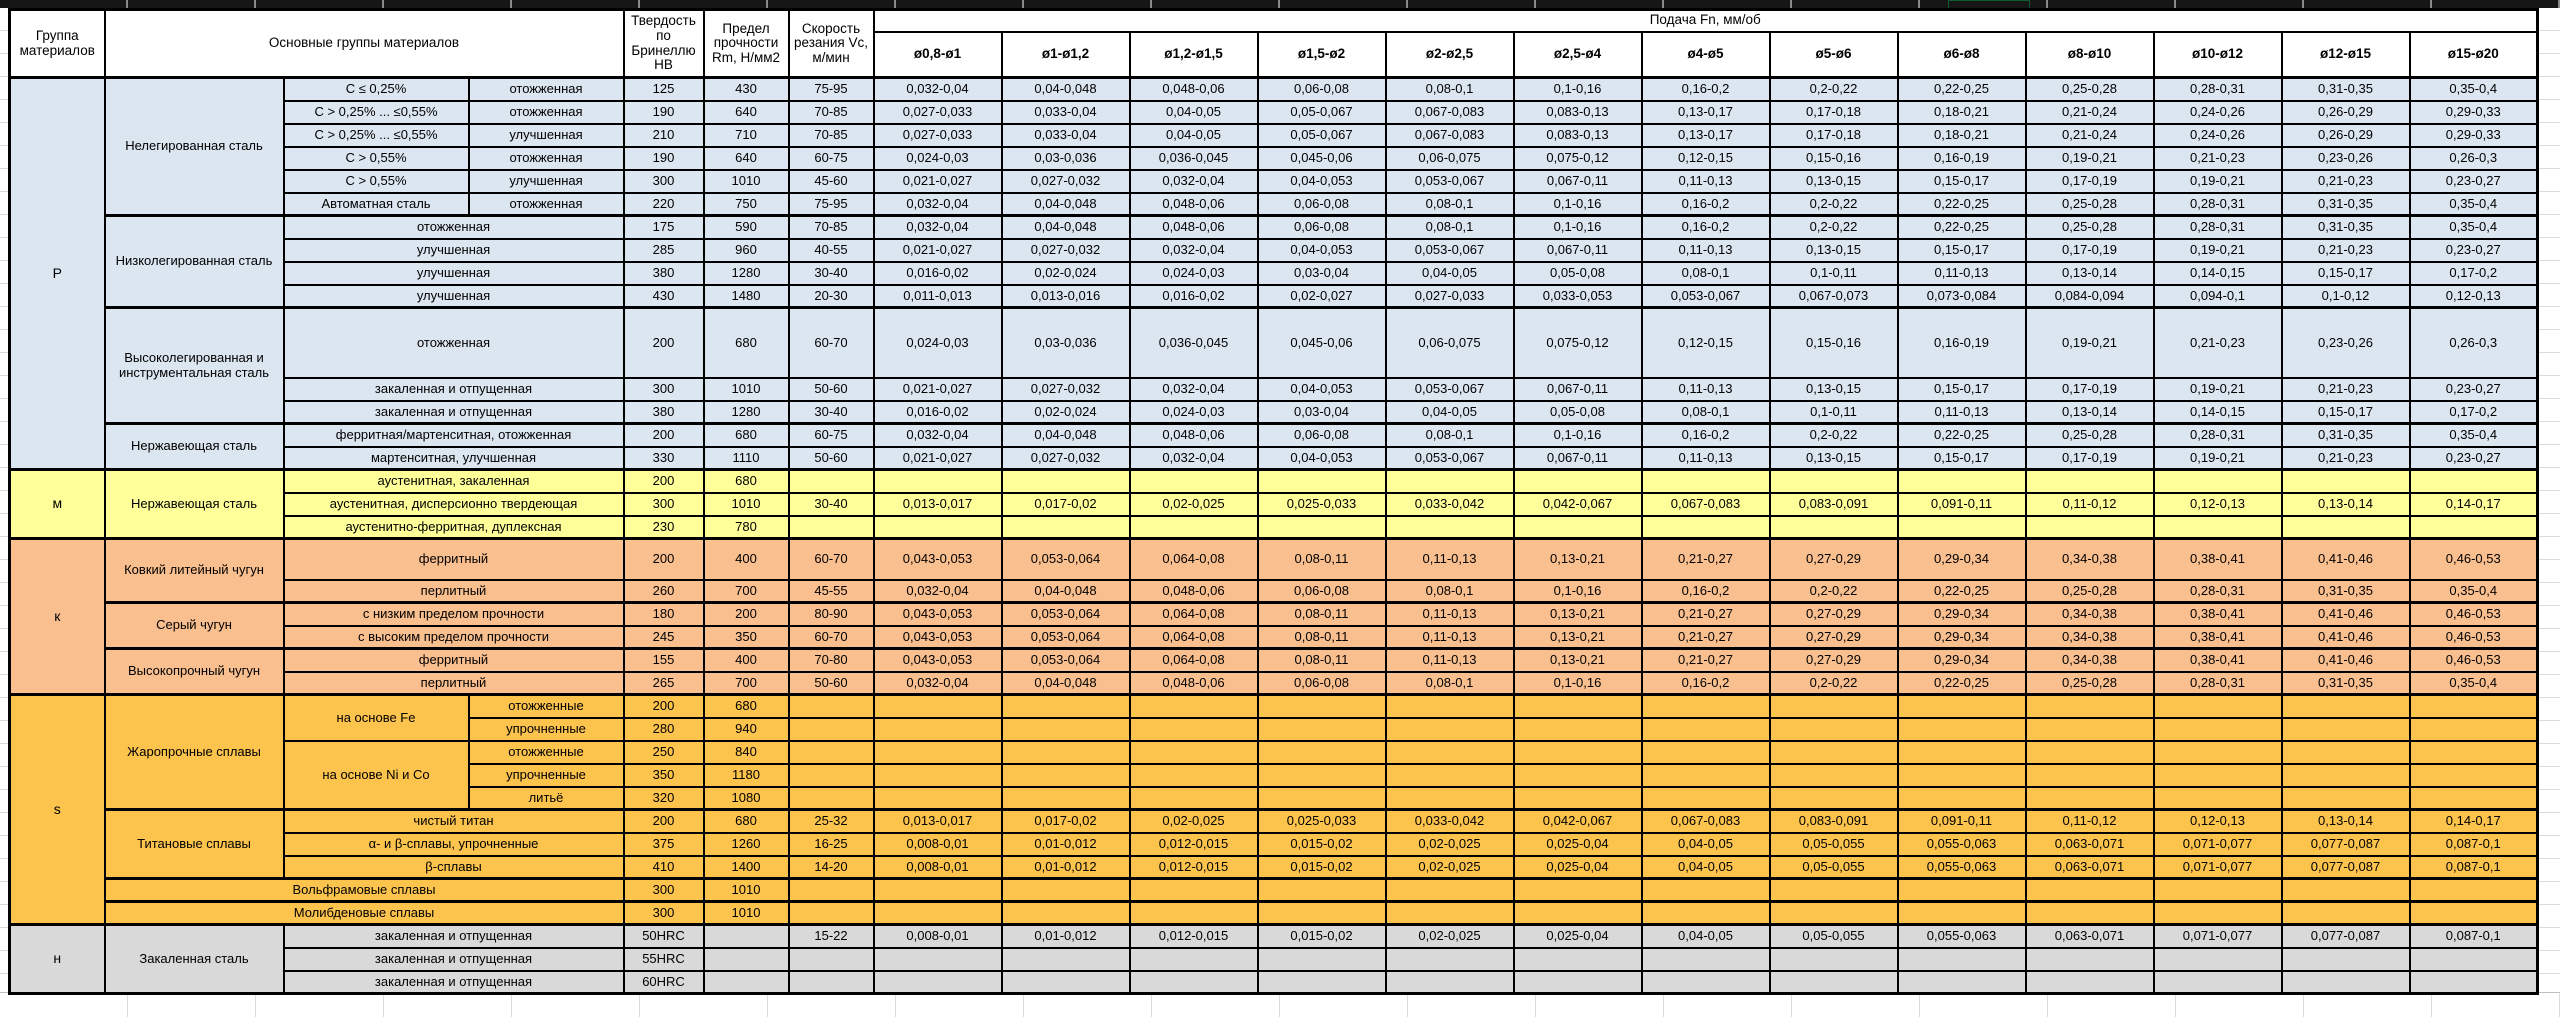  What do you see at coordinates (746, 706) in the screenshot?
I see `tensile-strength-cell: 680` at bounding box center [746, 706].